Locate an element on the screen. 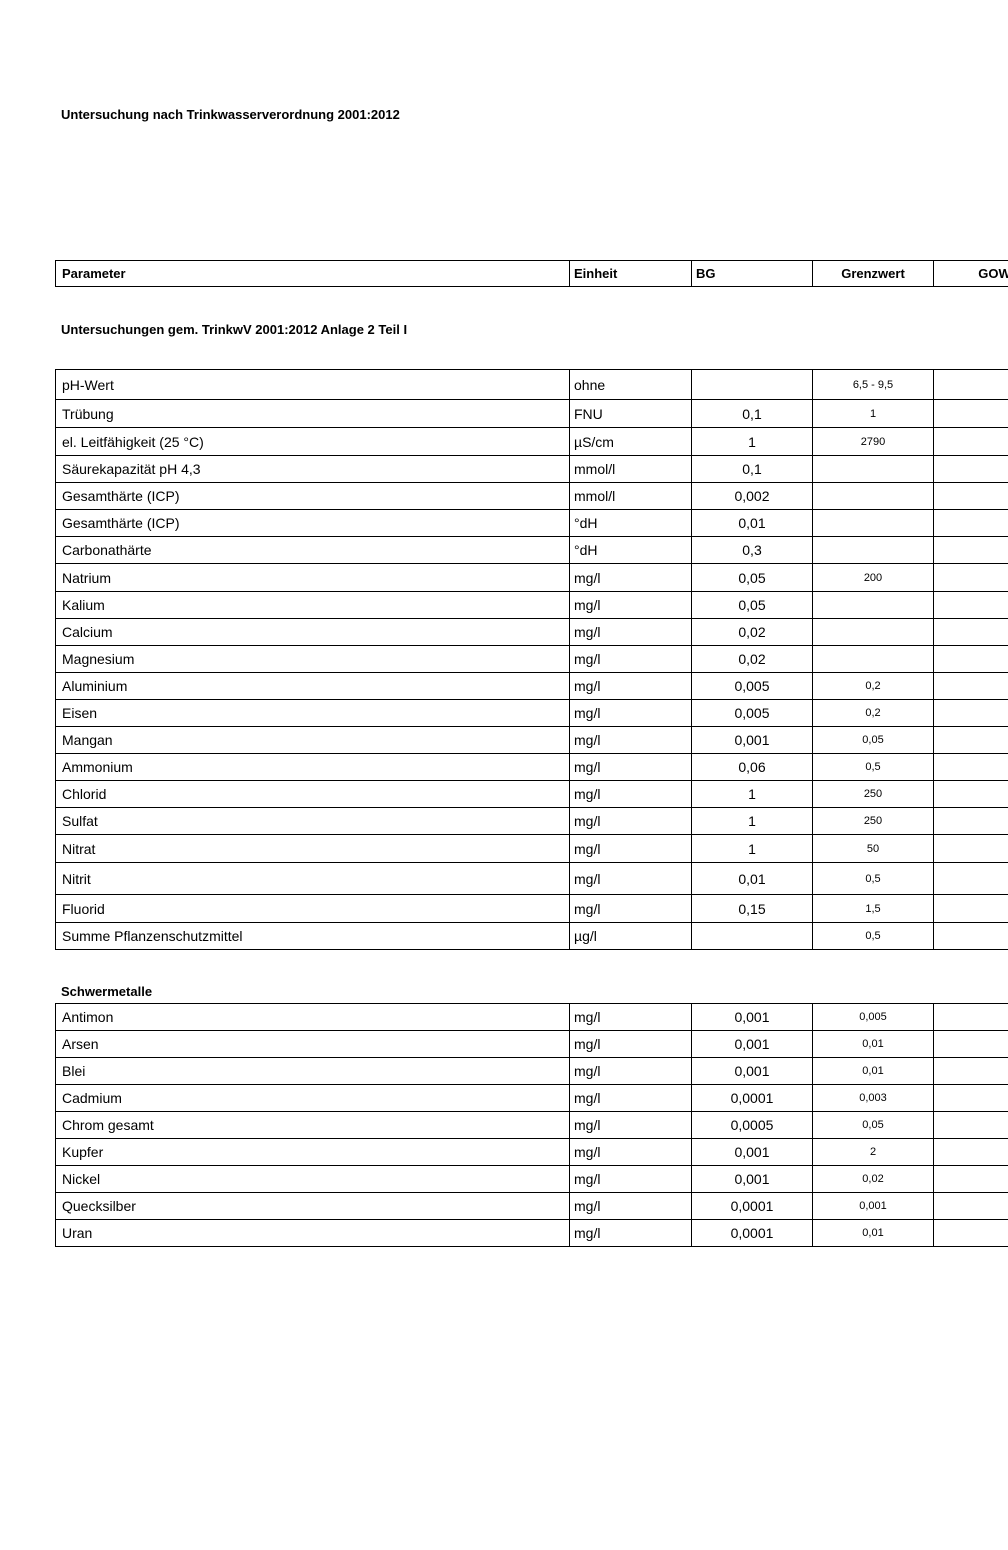 The image size is (1008, 1550). grenzwert-cell: 50 is located at coordinates (873, 848).